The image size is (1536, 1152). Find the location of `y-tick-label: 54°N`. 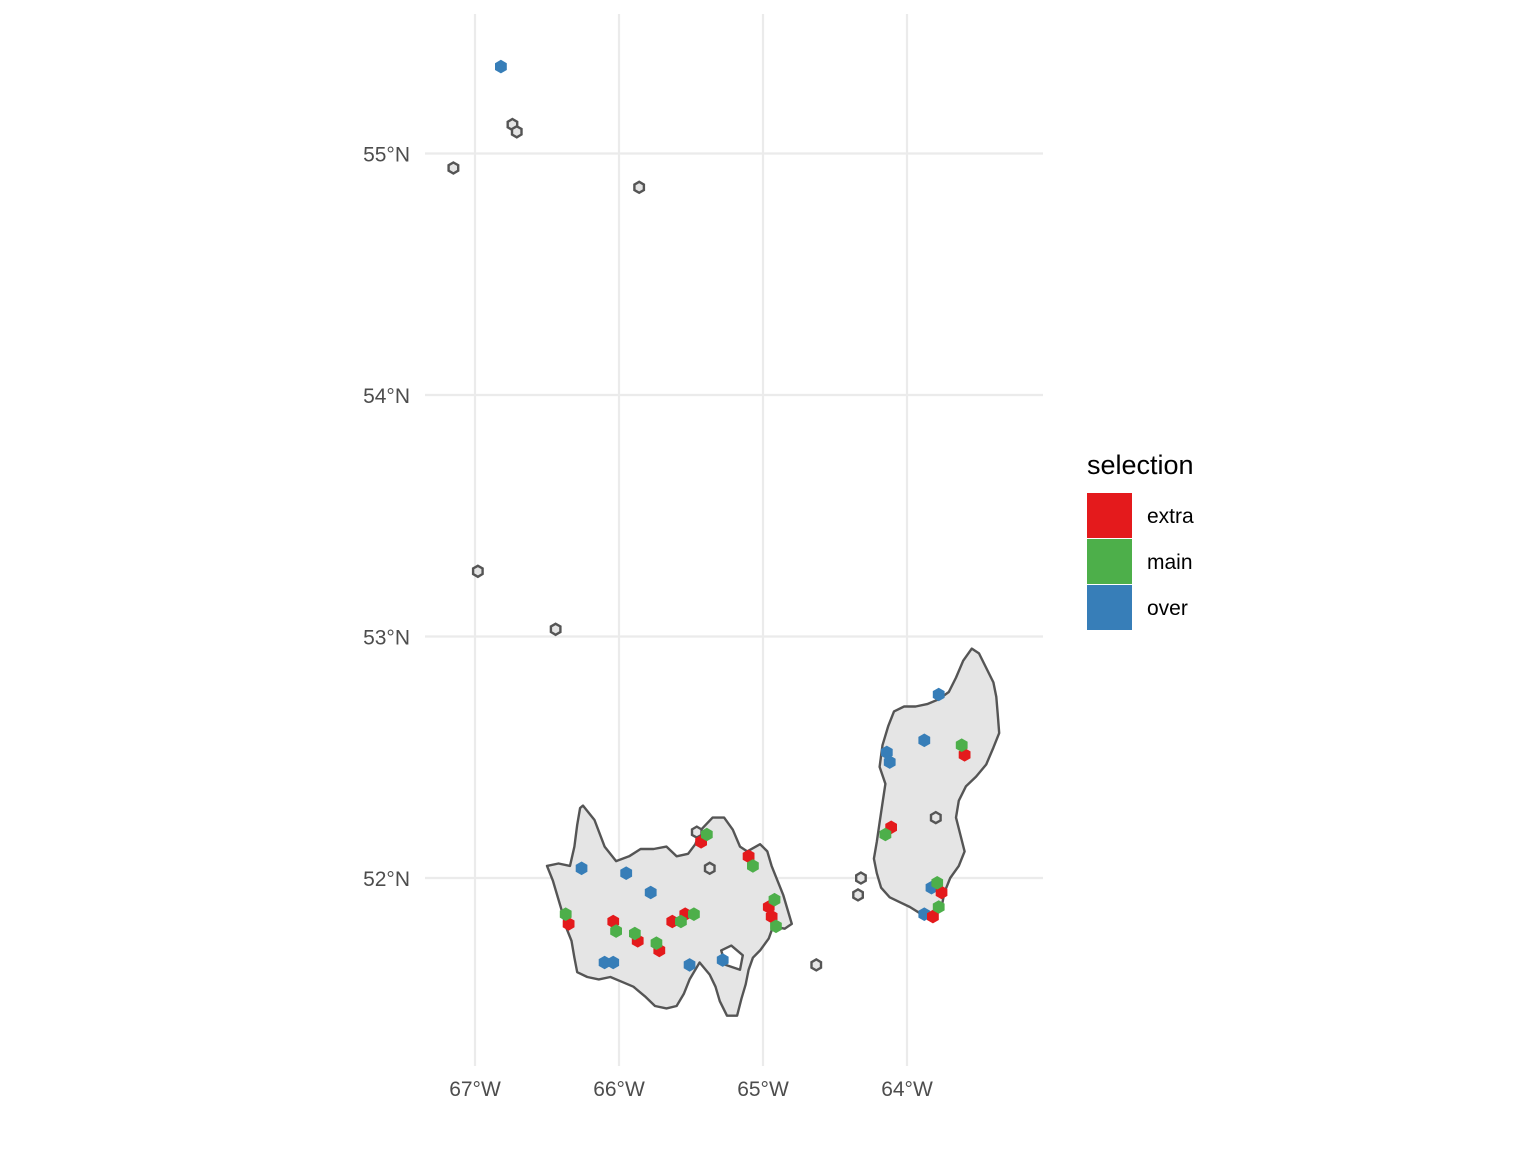

y-tick-label: 54°N is located at coordinates (386, 396).